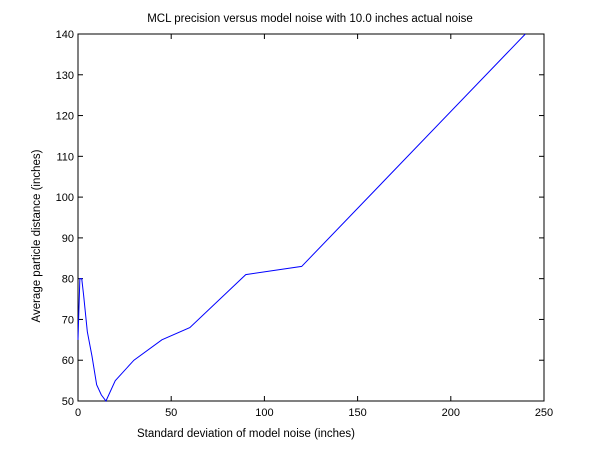 This screenshot has width=600, height=450. Describe the element at coordinates (65, 35) in the screenshot. I see `y-tick-label: 140` at that location.